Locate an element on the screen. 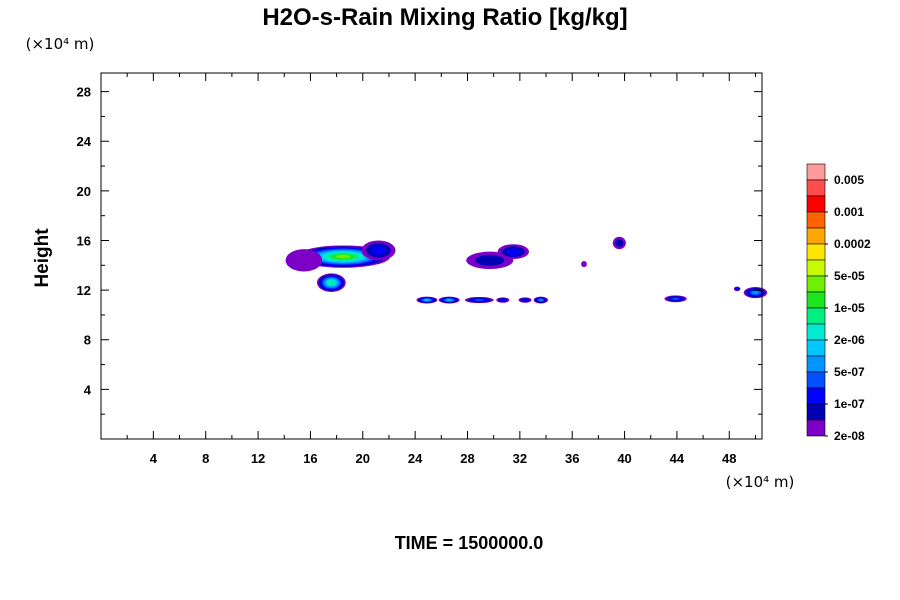 Image resolution: width=900 pixels, height=600 pixels. x-tick-label: 4 is located at coordinates (154, 458).